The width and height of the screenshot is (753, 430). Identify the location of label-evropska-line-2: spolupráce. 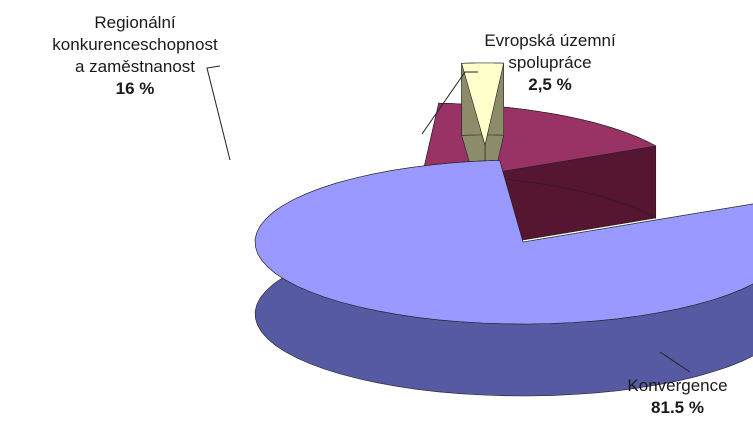
(550, 62).